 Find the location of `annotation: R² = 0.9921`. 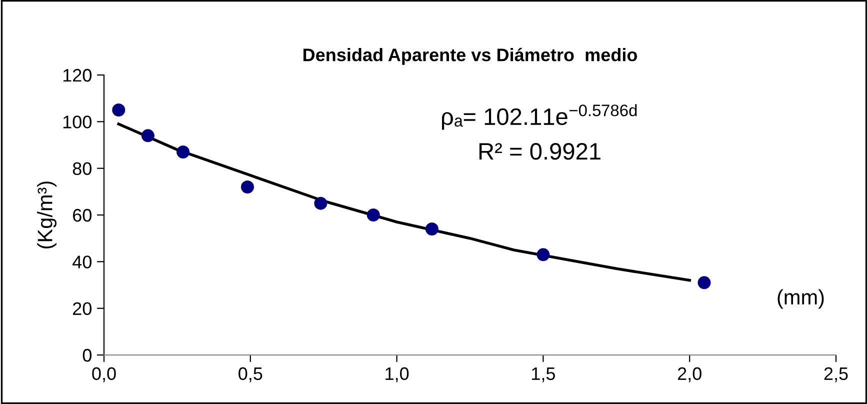

annotation: R² = 0.9921 is located at coordinates (539, 151).